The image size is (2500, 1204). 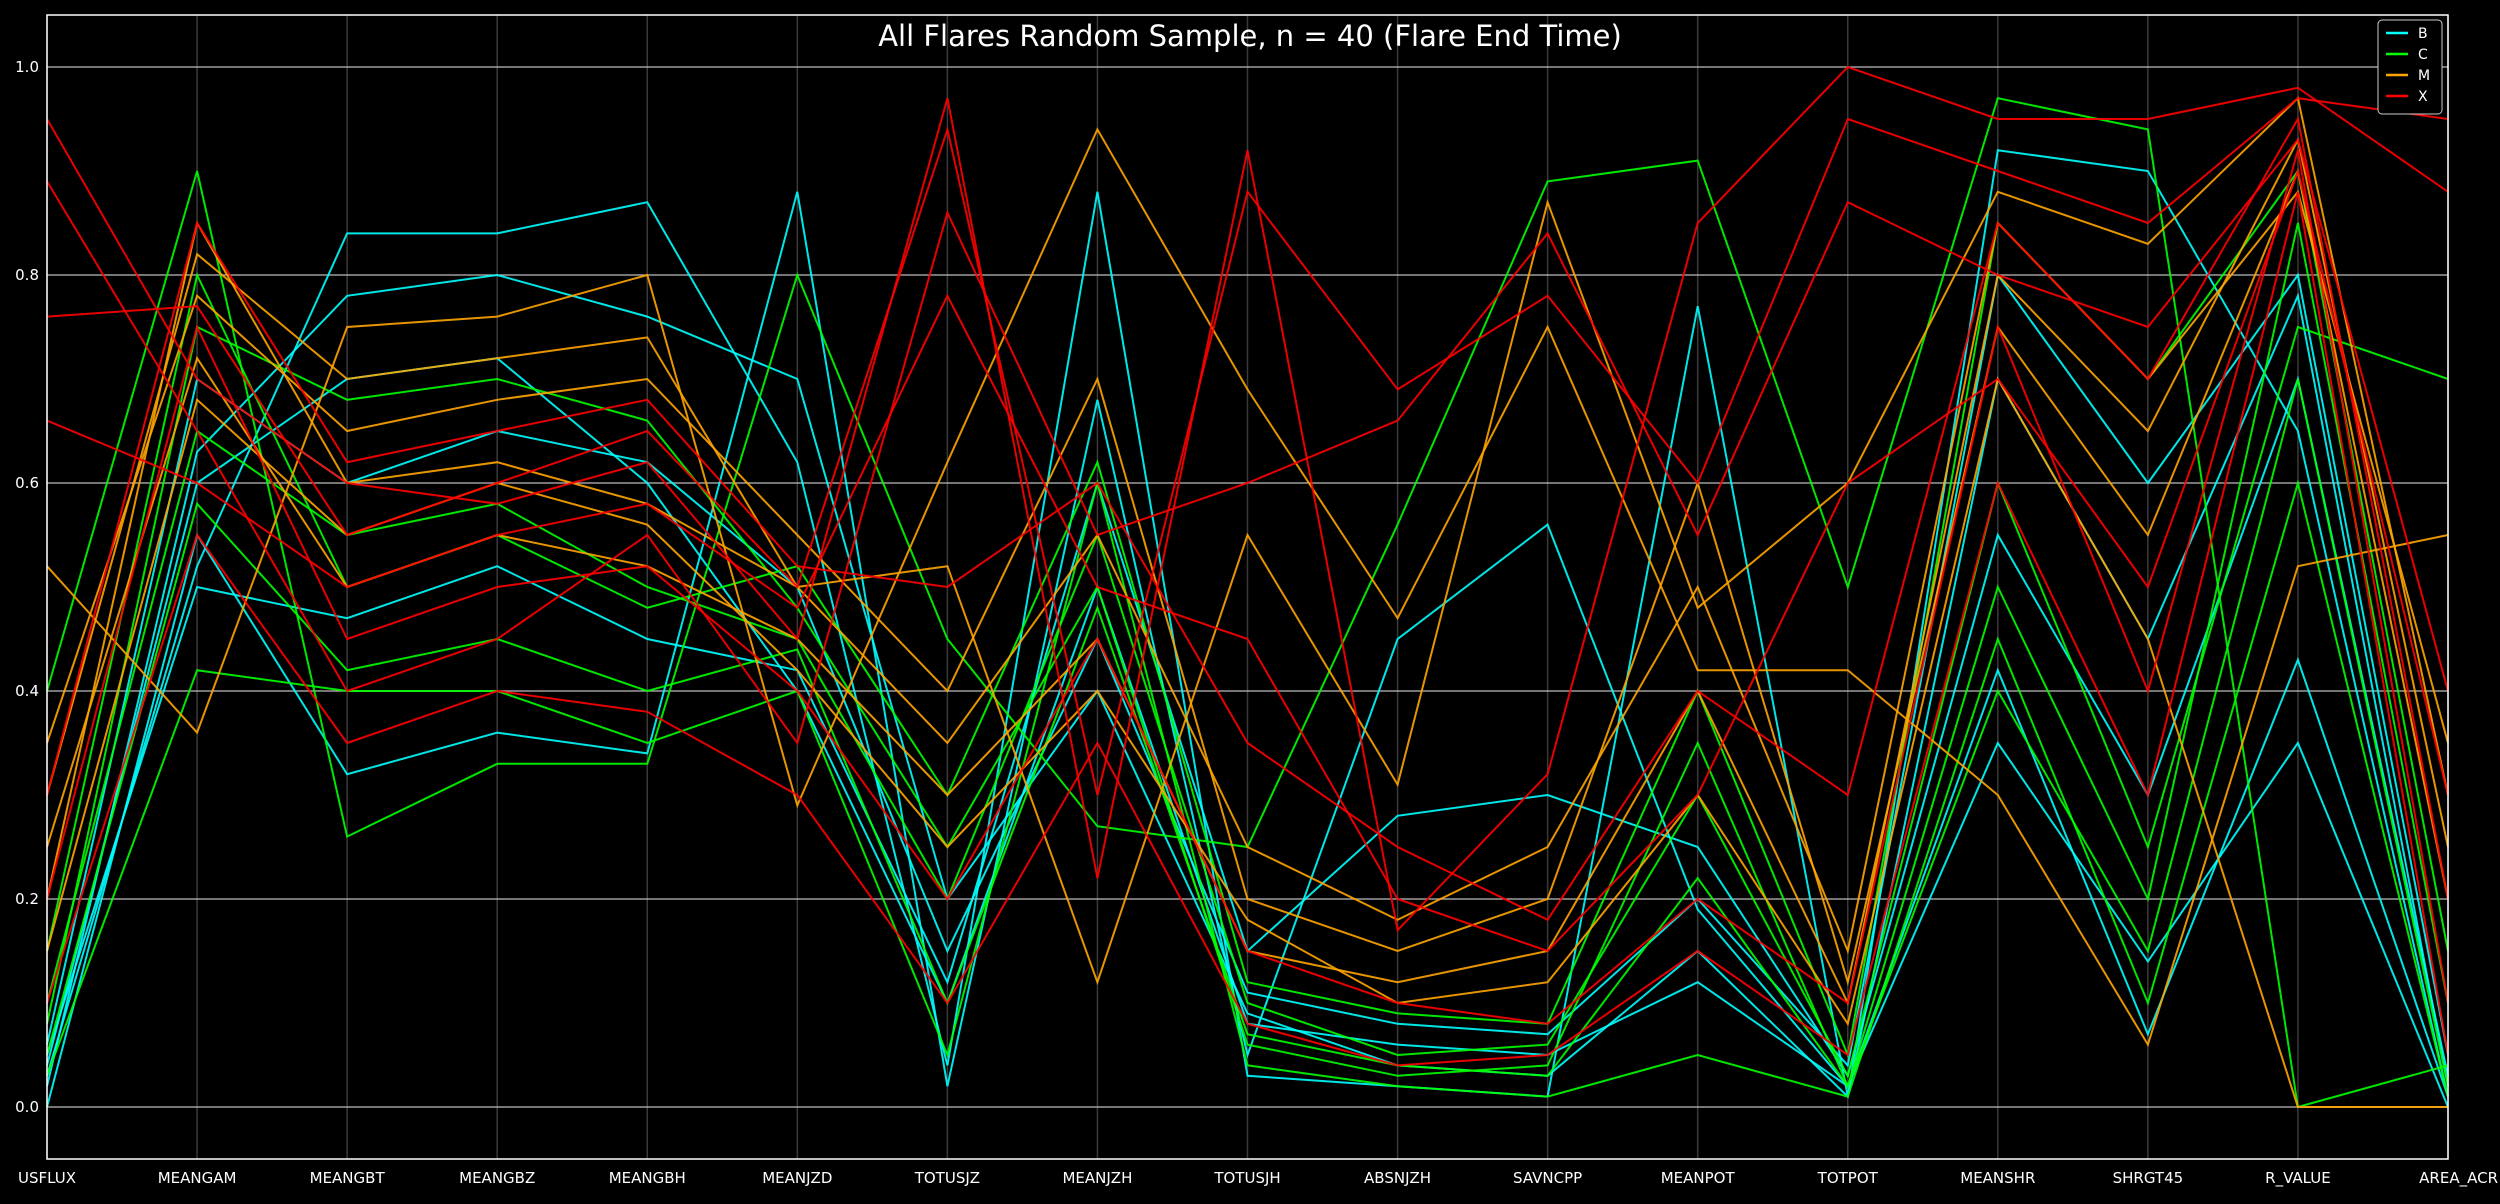 I want to click on legend-label-x: X, so click(x=2423, y=97).